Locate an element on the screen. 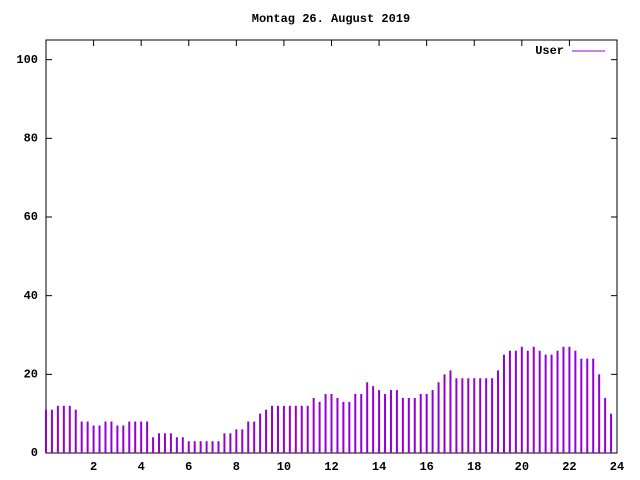 This screenshot has height=480, width=640. y-tick-label: 0 is located at coordinates (34, 453).